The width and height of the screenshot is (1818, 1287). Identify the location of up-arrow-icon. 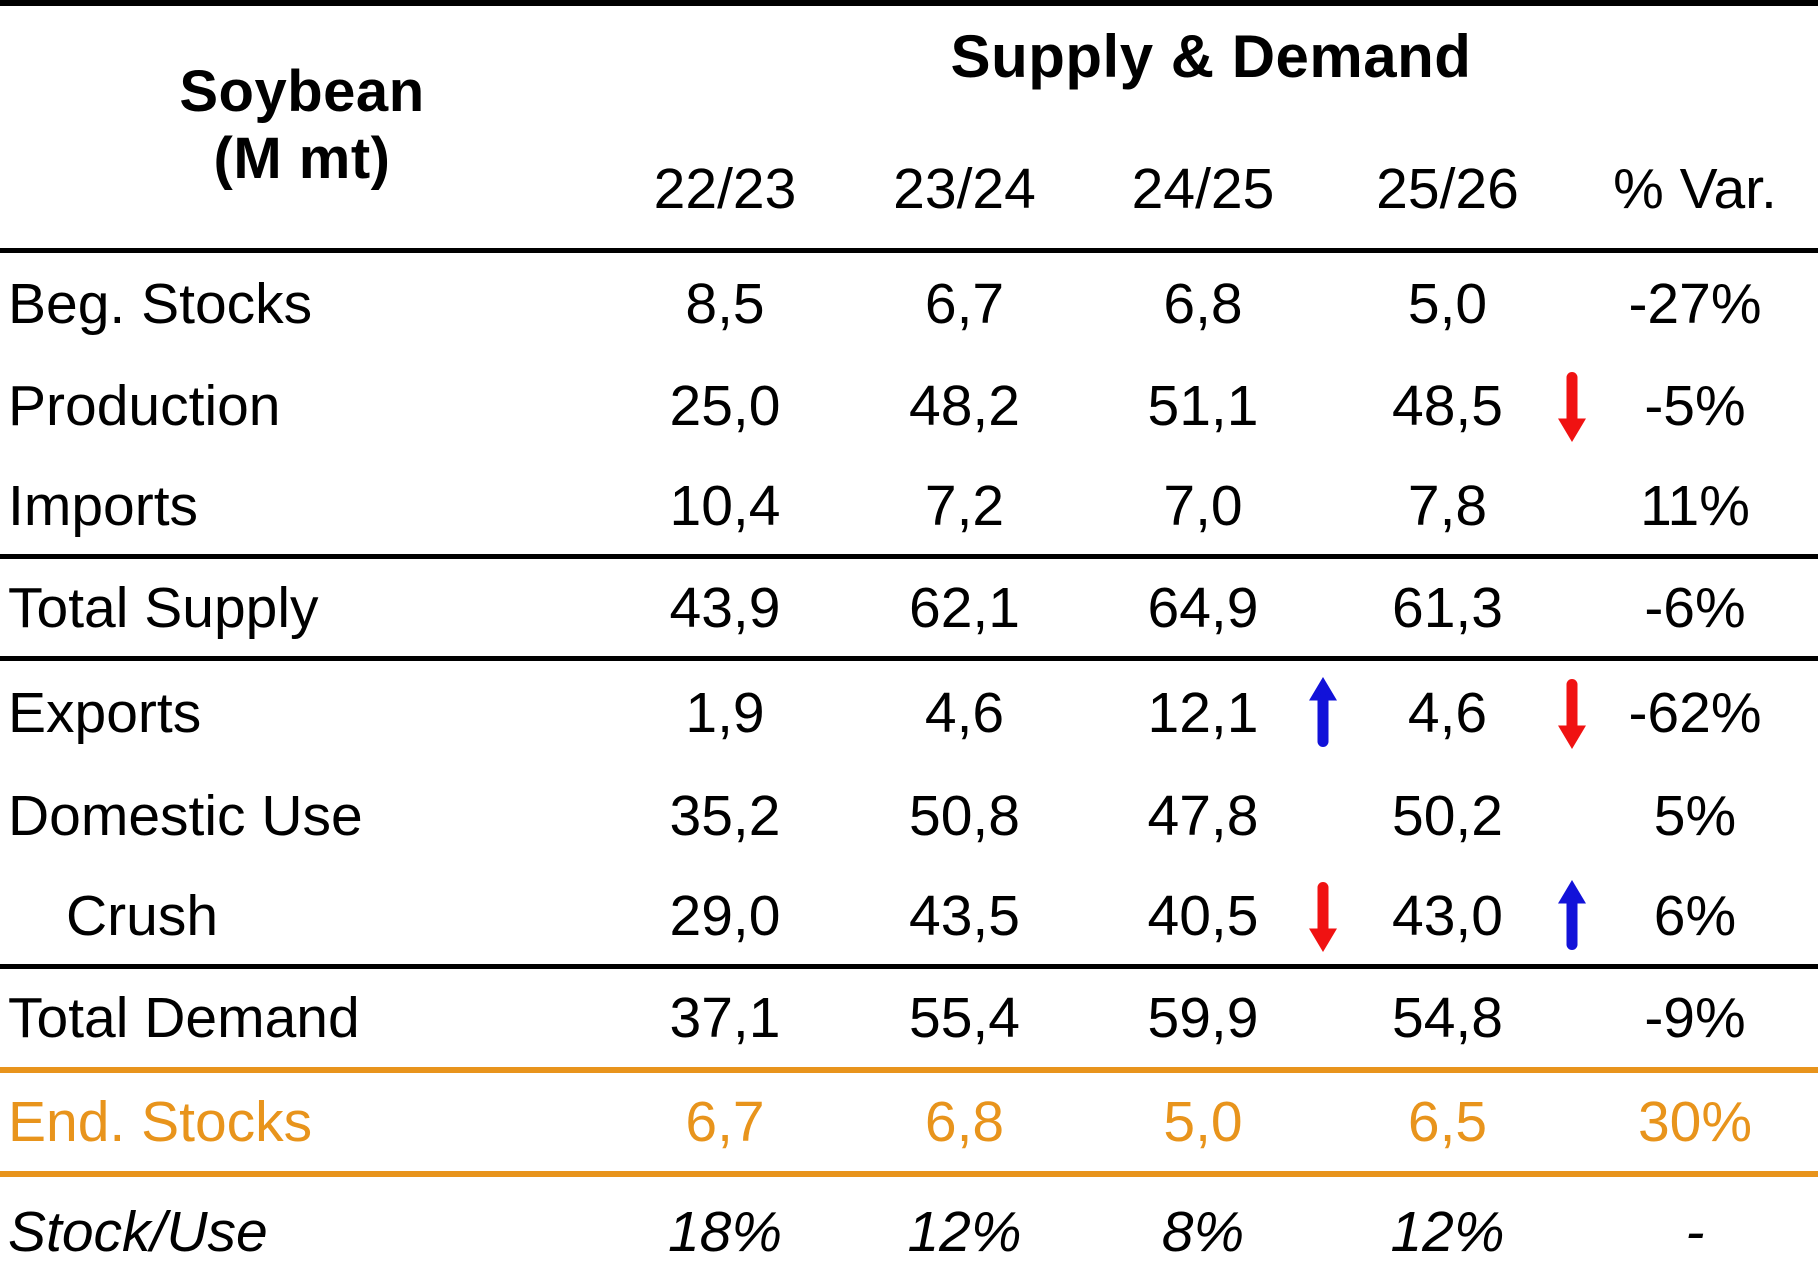
(1323, 713).